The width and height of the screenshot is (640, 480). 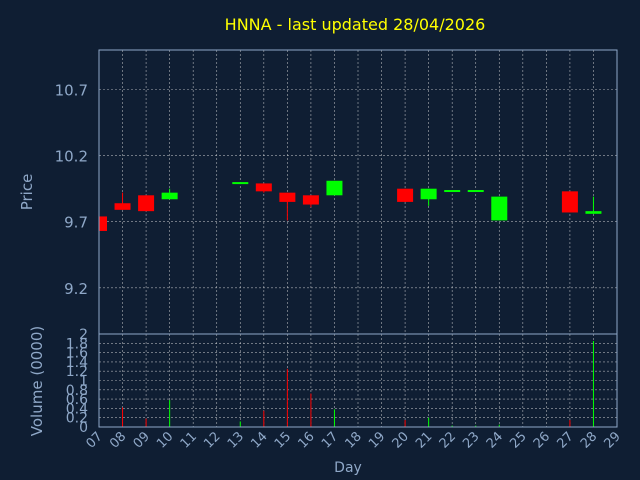 I want to click on volume-tick-label: 0, so click(x=83, y=428).